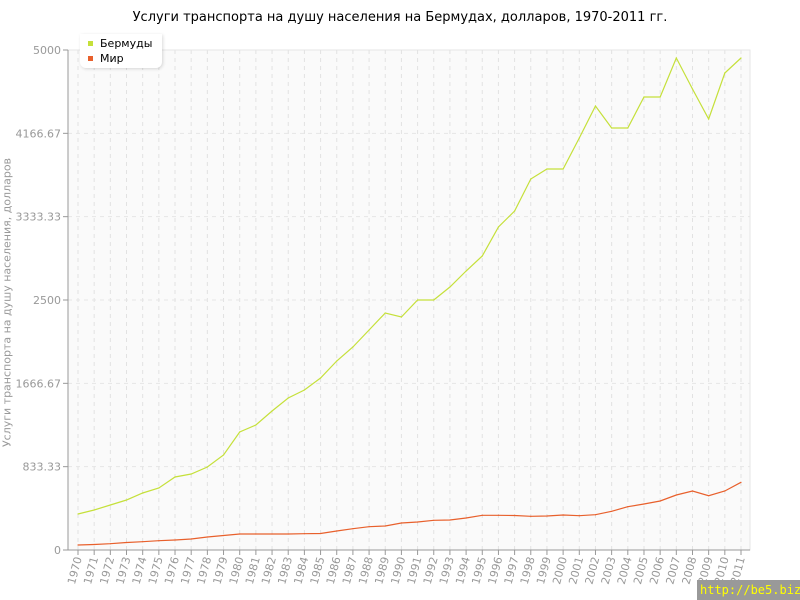  I want to click on y-tick-label: 3333.33, so click(39, 217).